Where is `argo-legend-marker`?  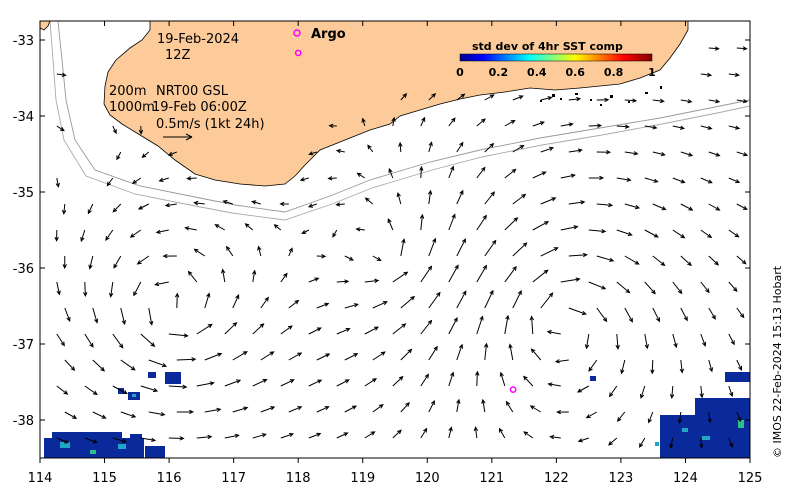
argo-legend-marker is located at coordinates (297, 33).